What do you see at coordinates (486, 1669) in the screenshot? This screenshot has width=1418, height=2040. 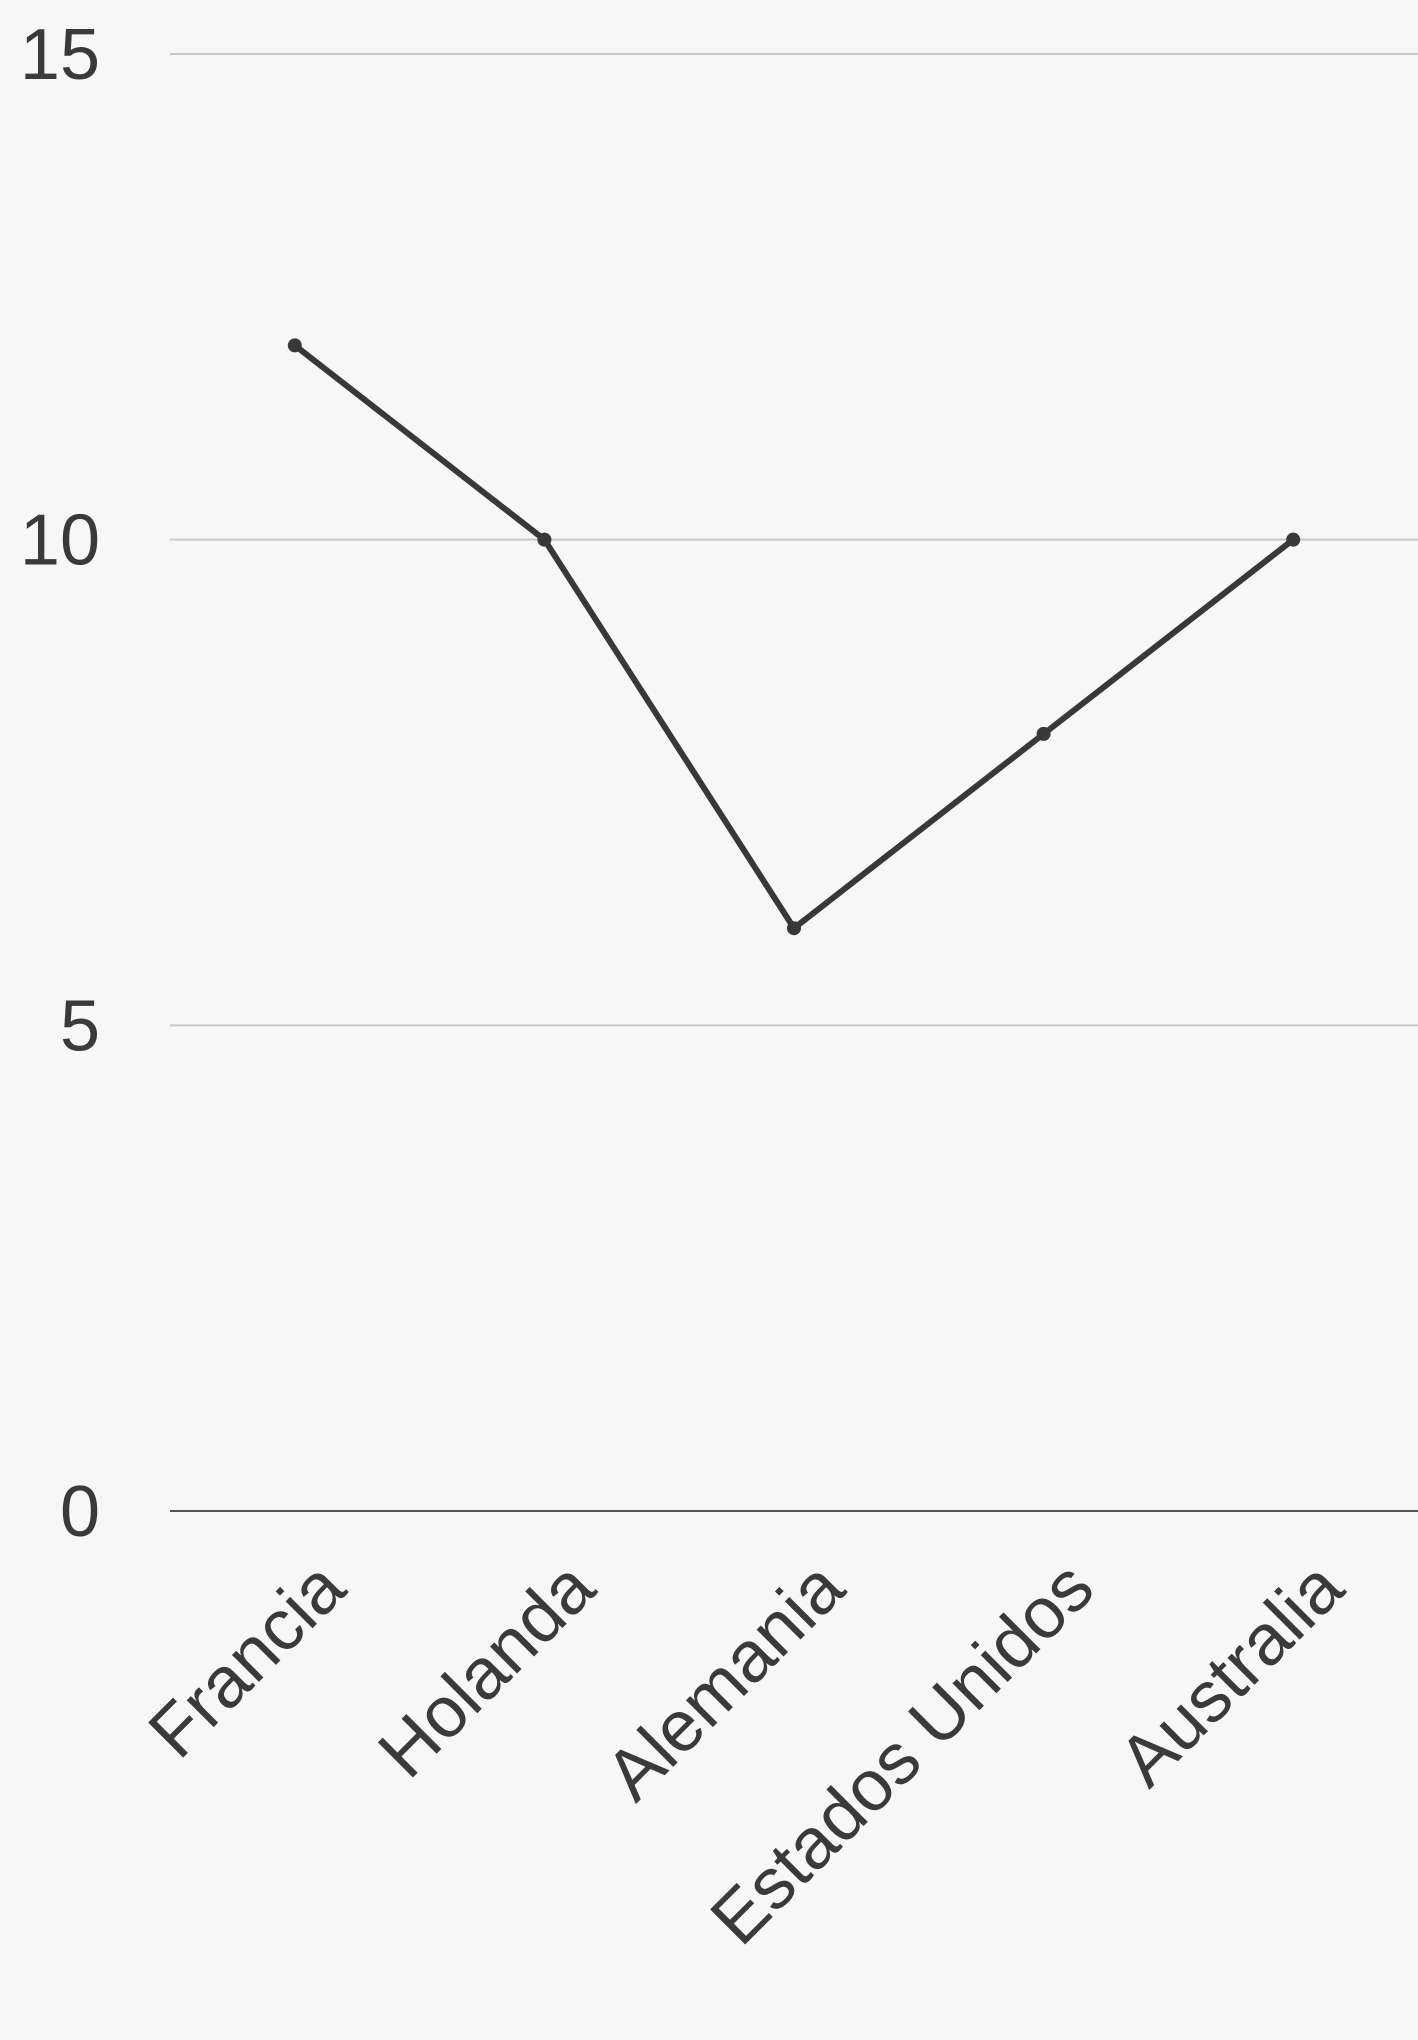 I see `x-tick-label: Holanda` at bounding box center [486, 1669].